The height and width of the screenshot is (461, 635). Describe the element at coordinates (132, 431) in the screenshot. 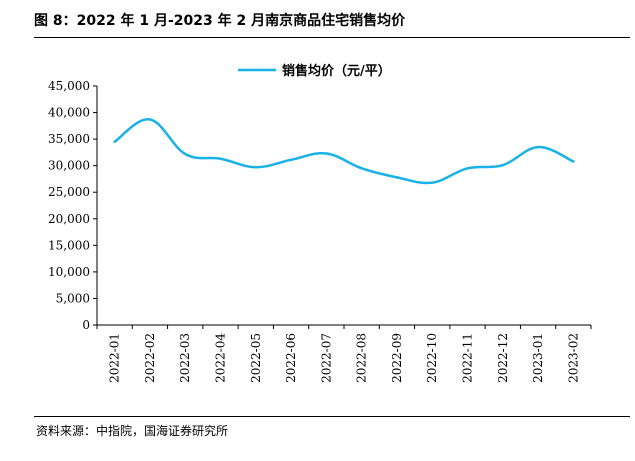

I see `source-note: 资料来源：中指院，国海证券研究所` at that location.